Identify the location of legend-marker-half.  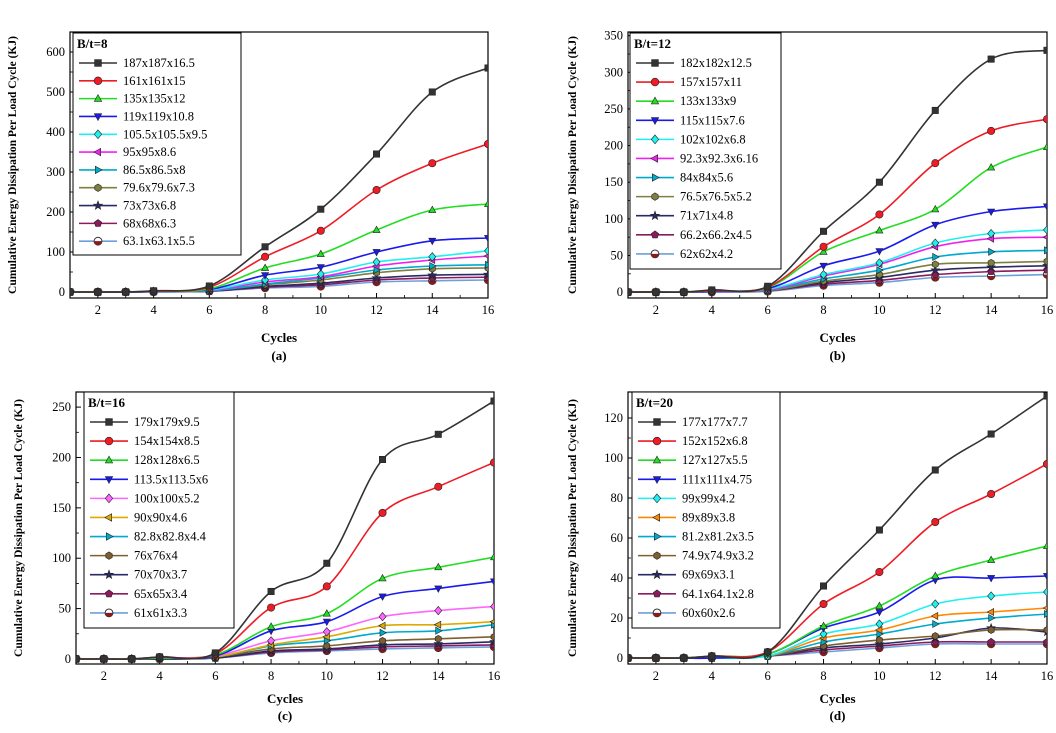
(98, 243).